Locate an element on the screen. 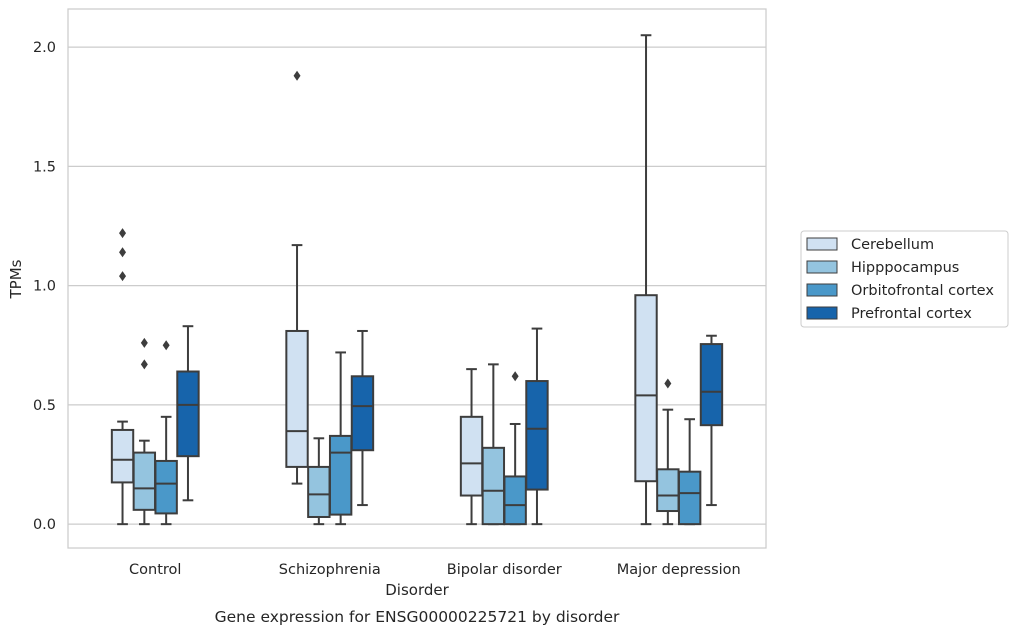  legend-frame is located at coordinates (904, 279).